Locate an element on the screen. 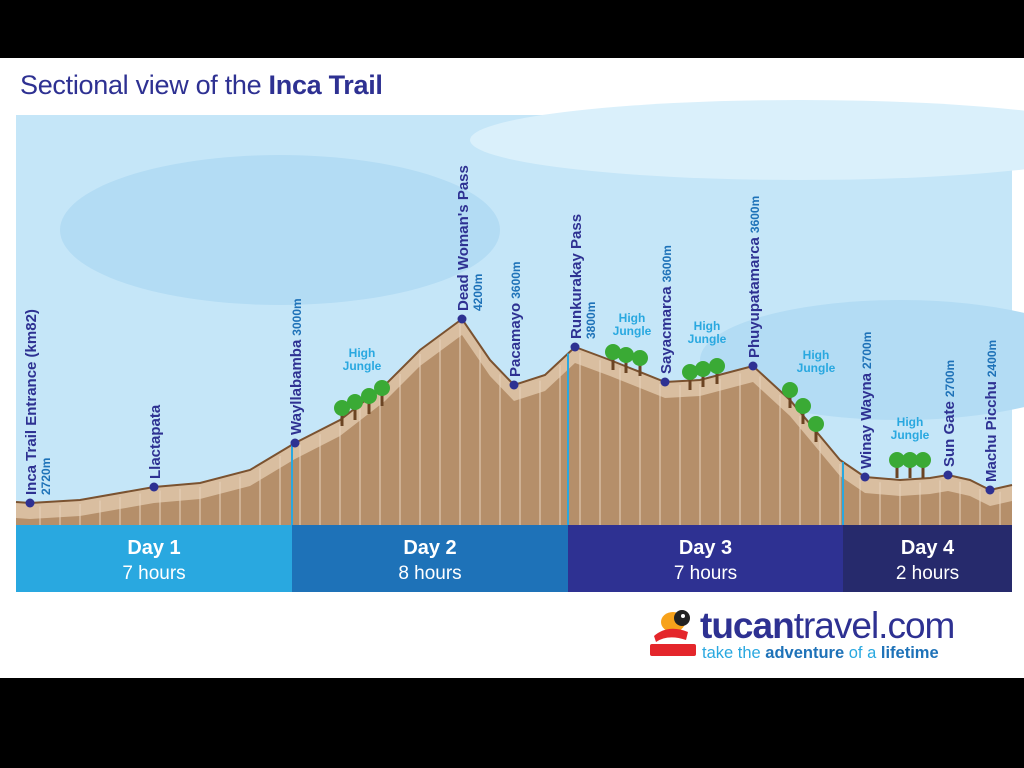  trail-stop: Llactapata is located at coordinates (155, 448).